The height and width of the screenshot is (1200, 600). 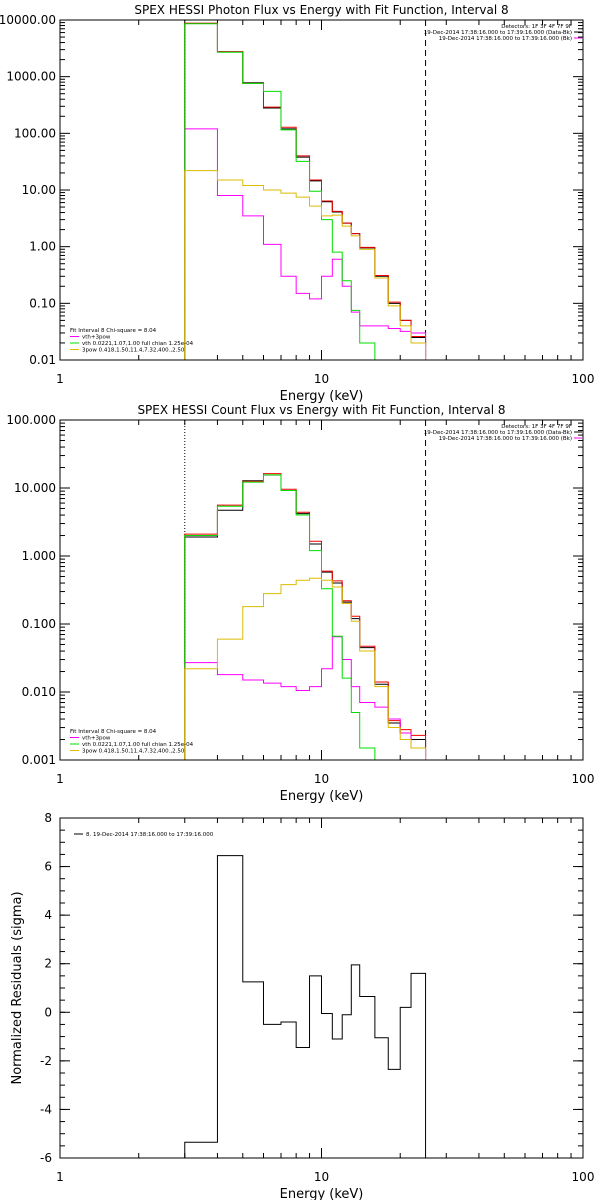 What do you see at coordinates (48, 915) in the screenshot?
I see `y-tick-label: 4` at bounding box center [48, 915].